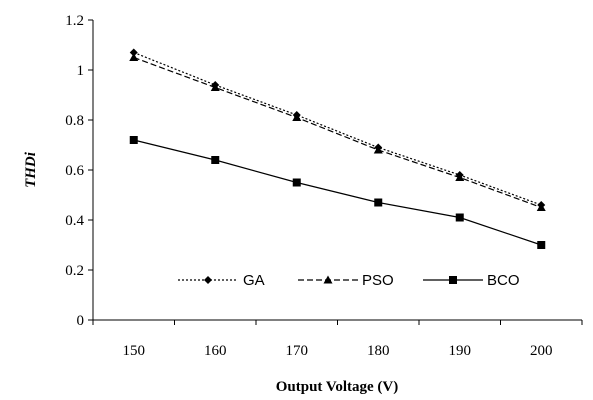 The image size is (593, 400). What do you see at coordinates (74, 271) in the screenshot?
I see `y-tick-label: 0.2` at bounding box center [74, 271].